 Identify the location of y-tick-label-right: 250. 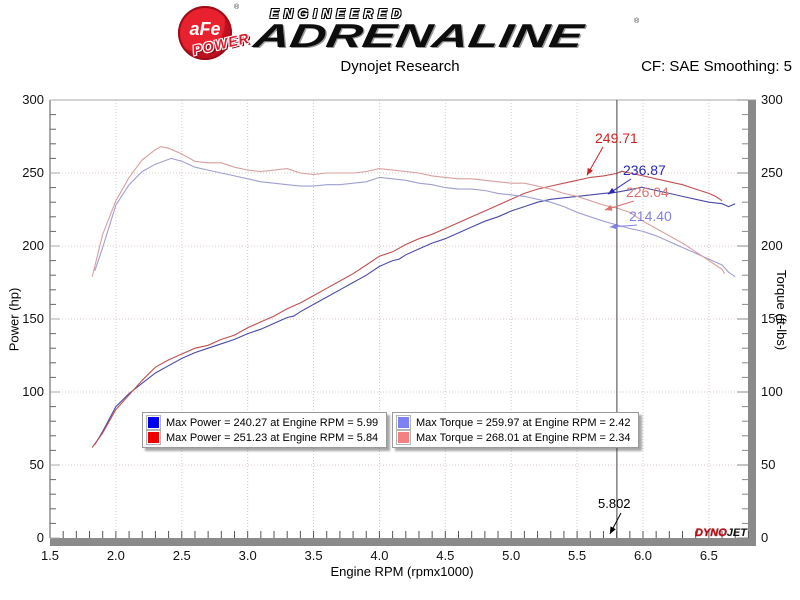
(772, 172).